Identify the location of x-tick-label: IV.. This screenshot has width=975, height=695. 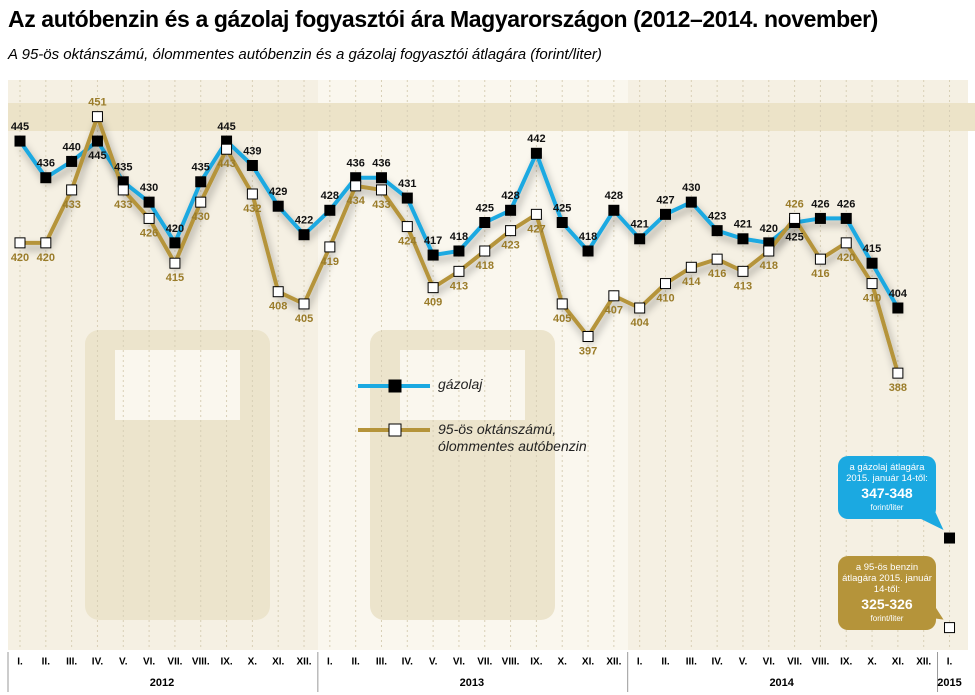
(408, 662).